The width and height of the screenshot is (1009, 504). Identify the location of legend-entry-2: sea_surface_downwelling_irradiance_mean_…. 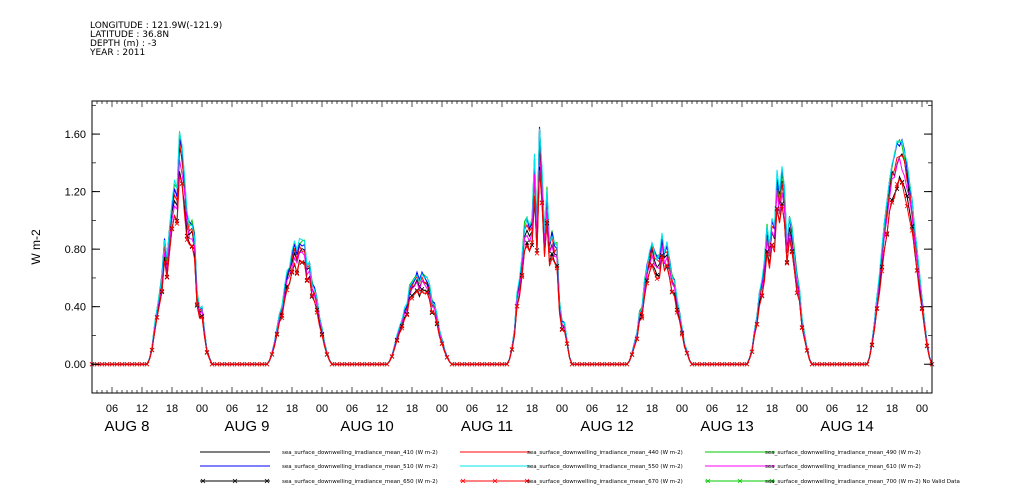
(843, 453).